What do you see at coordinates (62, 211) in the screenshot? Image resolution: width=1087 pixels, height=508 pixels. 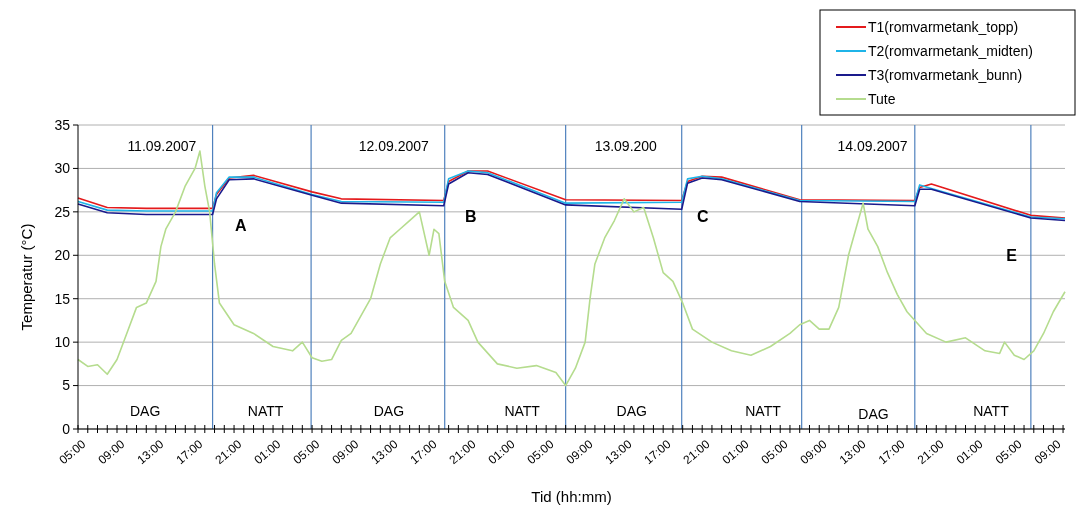 I see `y-tick-label: 25` at bounding box center [62, 211].